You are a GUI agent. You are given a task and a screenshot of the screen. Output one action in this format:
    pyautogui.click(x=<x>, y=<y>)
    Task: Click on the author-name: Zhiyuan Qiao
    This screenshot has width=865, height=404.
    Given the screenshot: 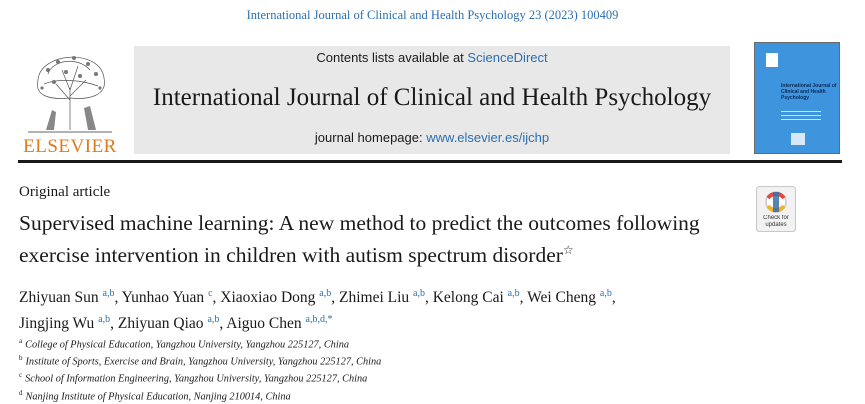 What is the action you would take?
    pyautogui.click(x=160, y=324)
    